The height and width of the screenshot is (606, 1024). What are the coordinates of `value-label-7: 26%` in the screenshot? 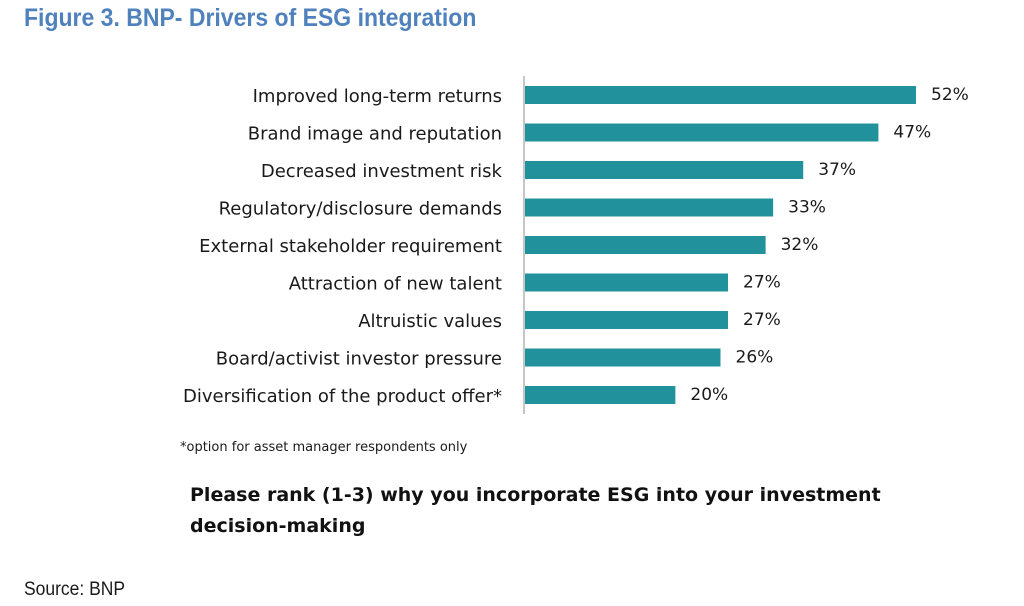 It's located at (755, 358).